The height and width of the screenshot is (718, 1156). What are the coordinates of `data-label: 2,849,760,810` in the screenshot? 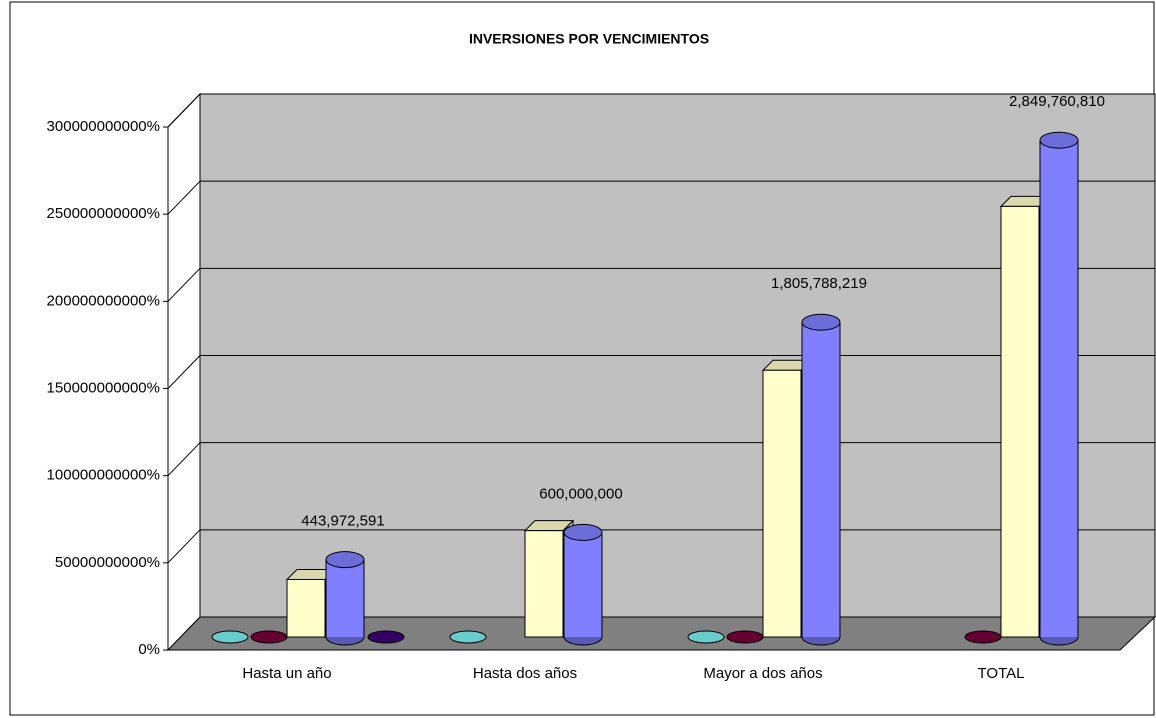 It's located at (1057, 101).